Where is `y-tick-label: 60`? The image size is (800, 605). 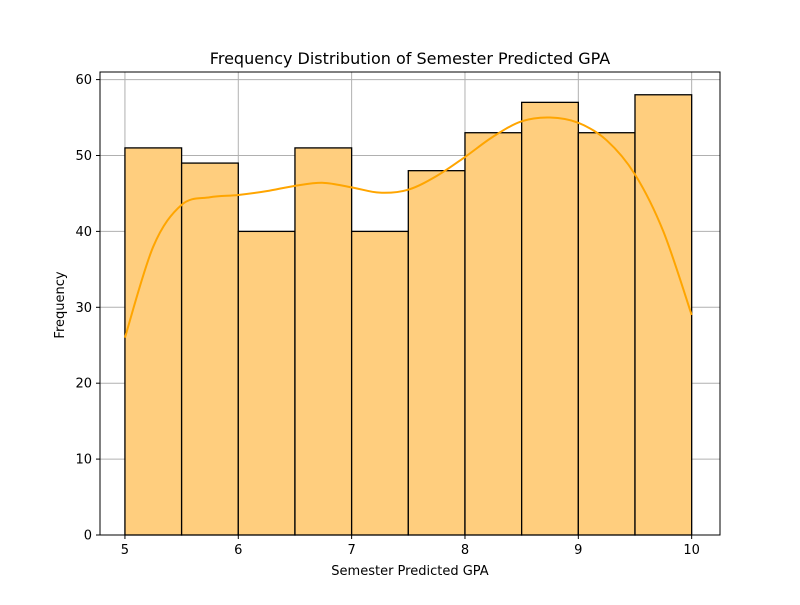
y-tick-label: 60 is located at coordinates (83, 80).